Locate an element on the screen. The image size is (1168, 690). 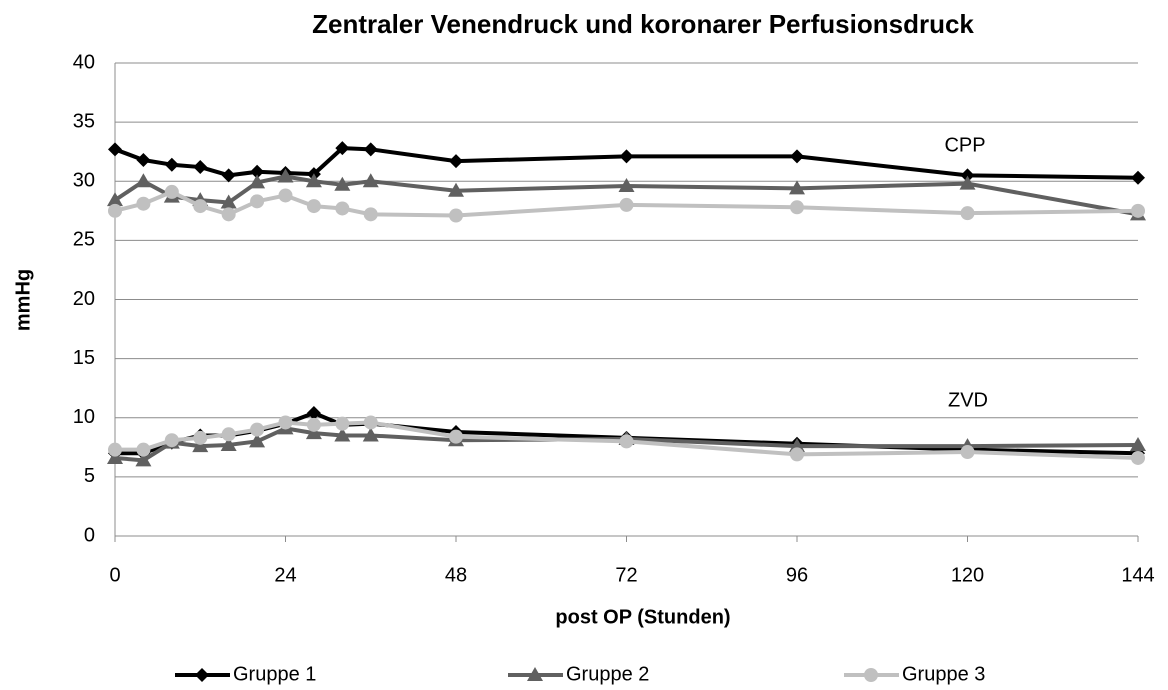
annotation: CPP is located at coordinates (964, 145).